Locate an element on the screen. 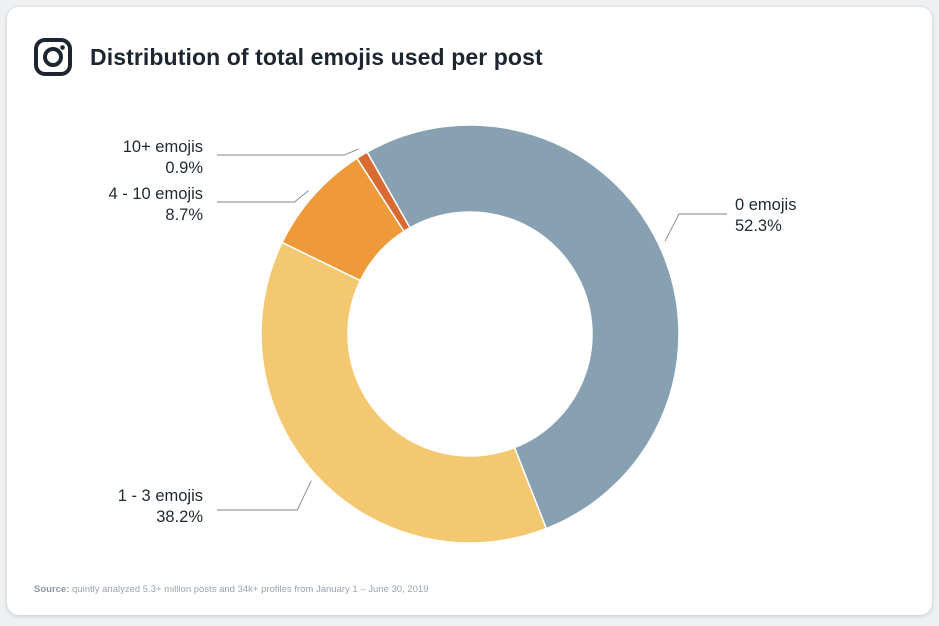 This screenshot has height=626, width=939. slice-value-1-3-emojis: 38.2% is located at coordinates (179, 517).